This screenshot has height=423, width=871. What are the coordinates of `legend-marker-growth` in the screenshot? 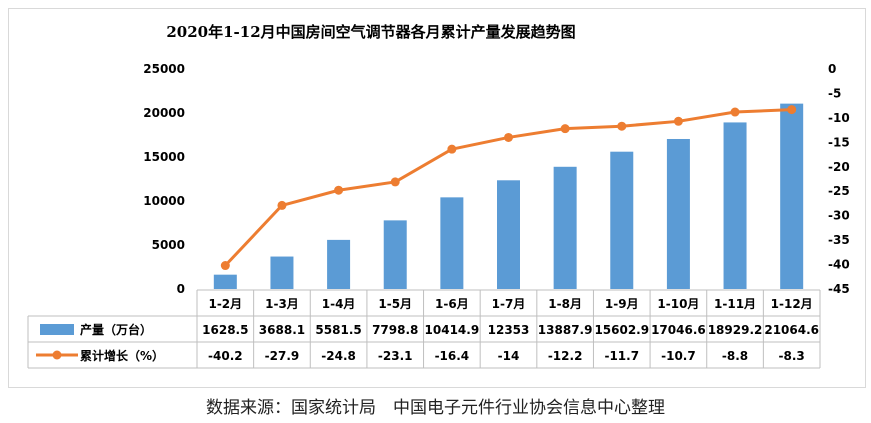 It's located at (57, 355).